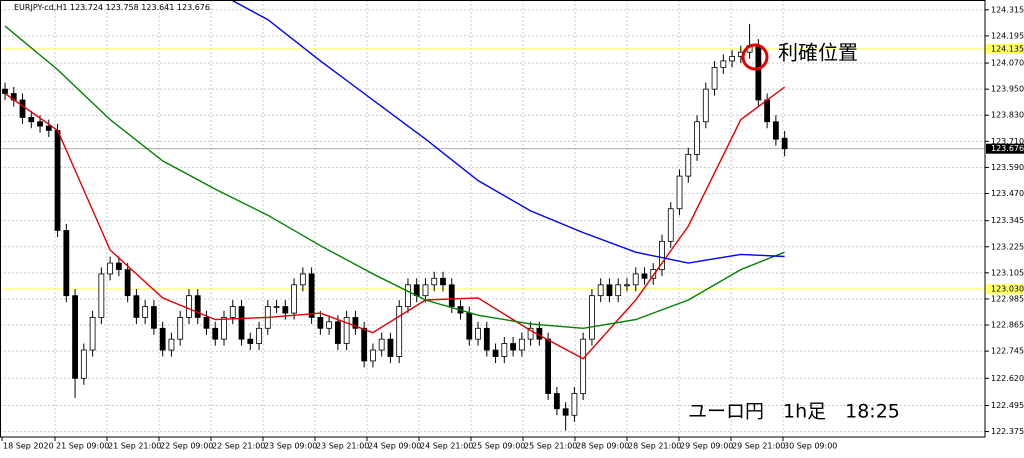 The width and height of the screenshot is (1024, 458). What do you see at coordinates (1007, 115) in the screenshot?
I see `y-tick-label: 123.830` at bounding box center [1007, 115].